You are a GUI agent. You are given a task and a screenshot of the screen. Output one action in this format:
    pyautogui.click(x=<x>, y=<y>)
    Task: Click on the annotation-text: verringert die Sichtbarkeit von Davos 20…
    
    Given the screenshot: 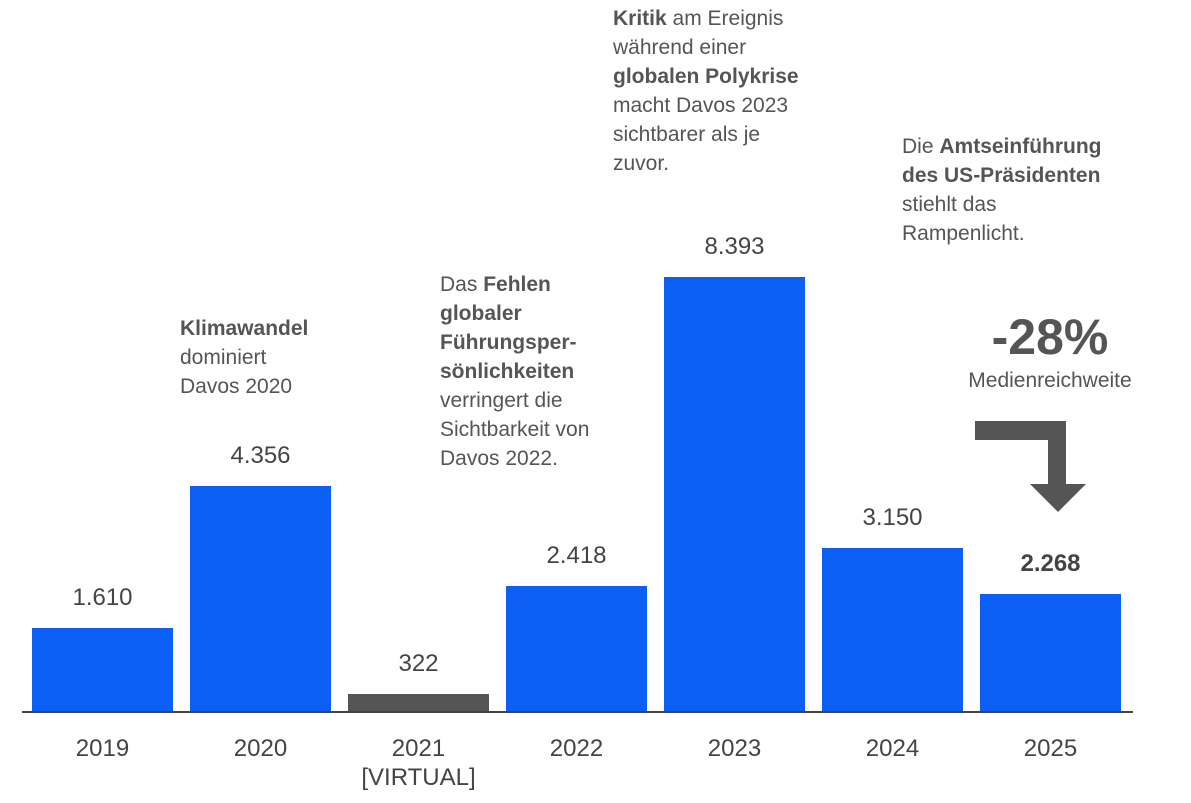 What is the action you would take?
    pyautogui.click(x=515, y=429)
    